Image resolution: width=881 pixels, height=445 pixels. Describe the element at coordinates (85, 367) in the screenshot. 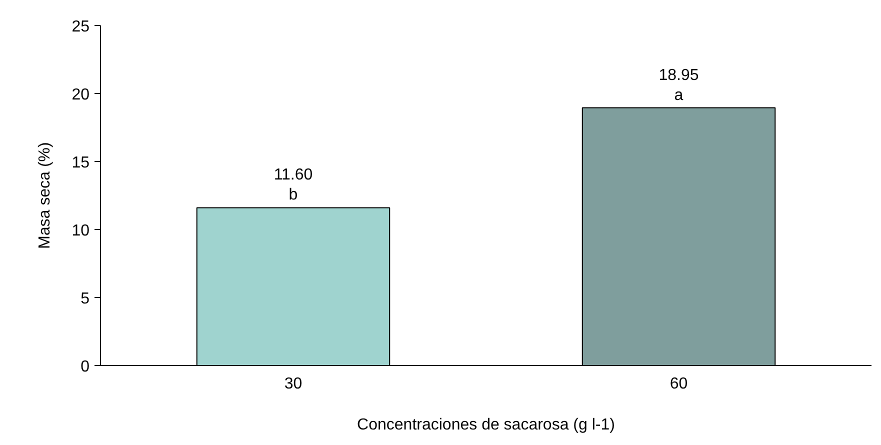

I see `y-tick-label: 0` at that location.